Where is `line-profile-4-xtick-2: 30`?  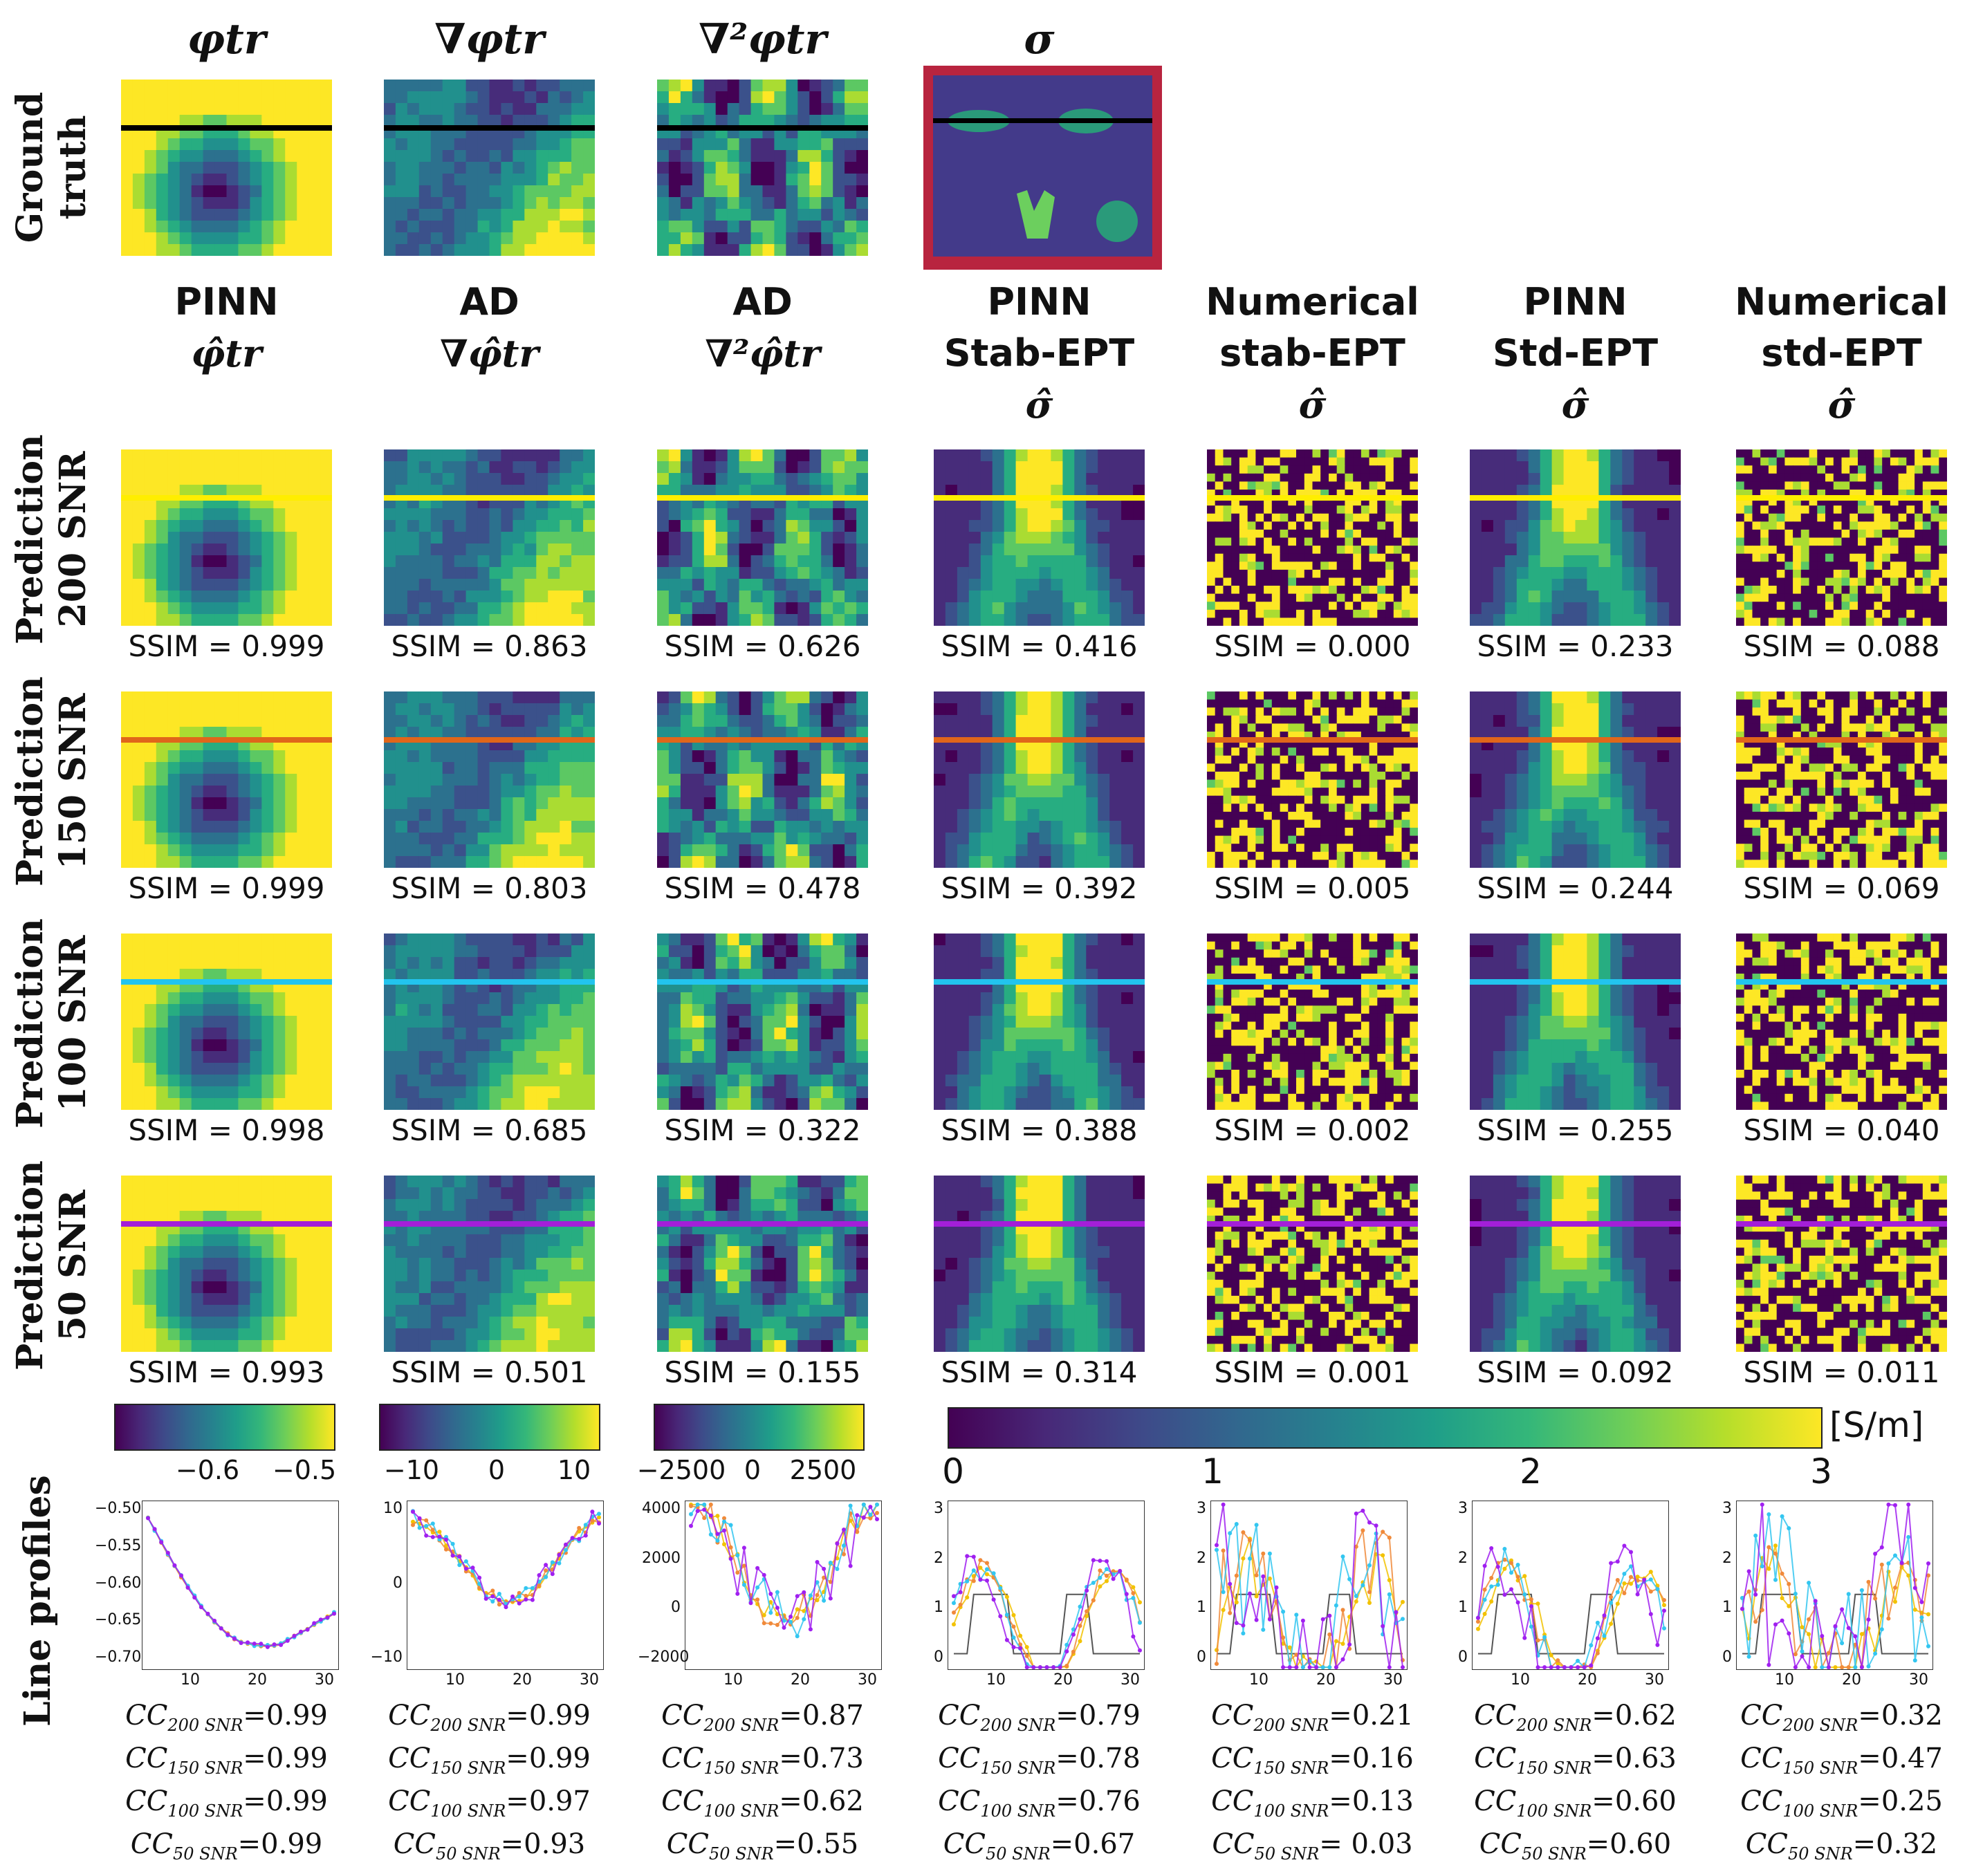
line-profile-4-xtick-2: 30 is located at coordinates (1393, 1680).